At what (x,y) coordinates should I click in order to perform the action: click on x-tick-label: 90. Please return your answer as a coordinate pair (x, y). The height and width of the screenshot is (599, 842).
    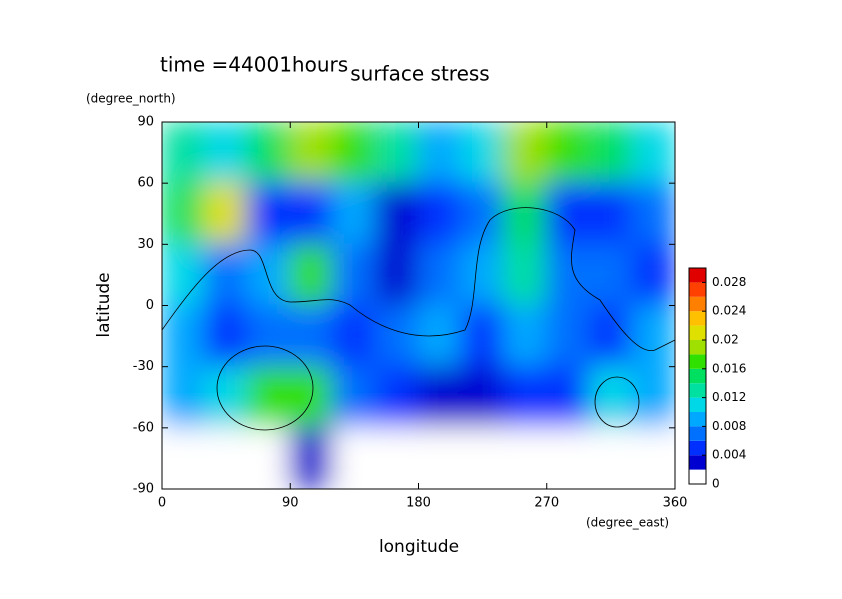
    Looking at the image, I should click on (290, 503).